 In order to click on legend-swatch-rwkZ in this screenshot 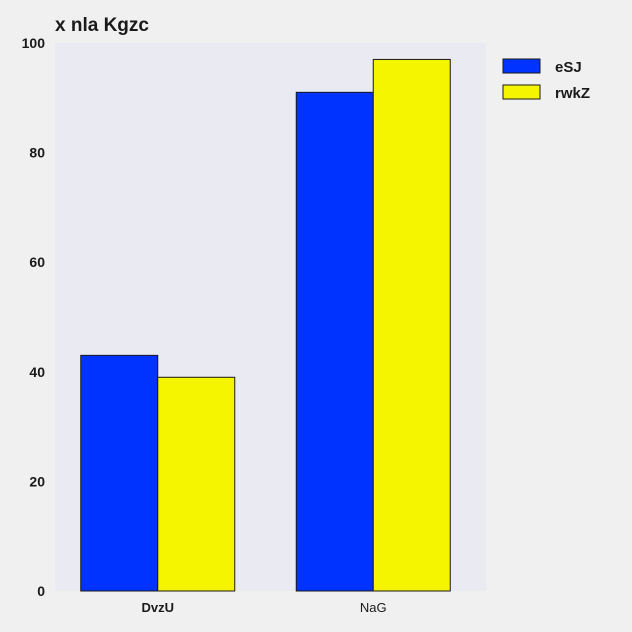, I will do `click(521, 92)`.